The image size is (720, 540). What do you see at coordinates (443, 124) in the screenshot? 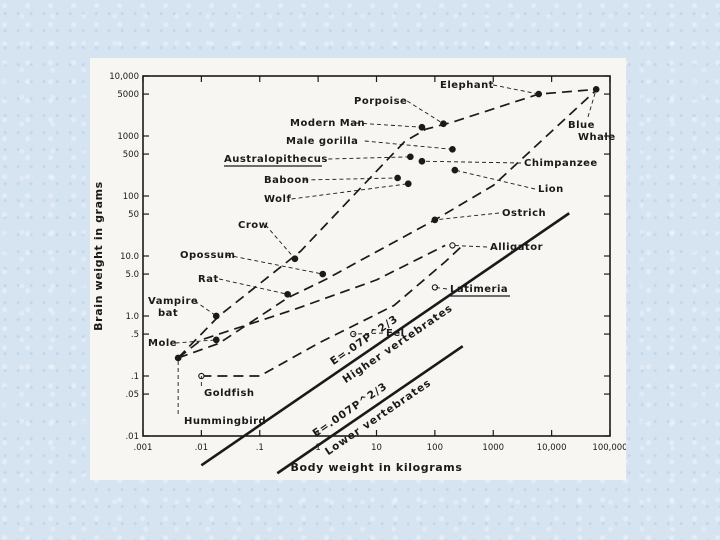
I see `point-porpoise` at bounding box center [443, 124].